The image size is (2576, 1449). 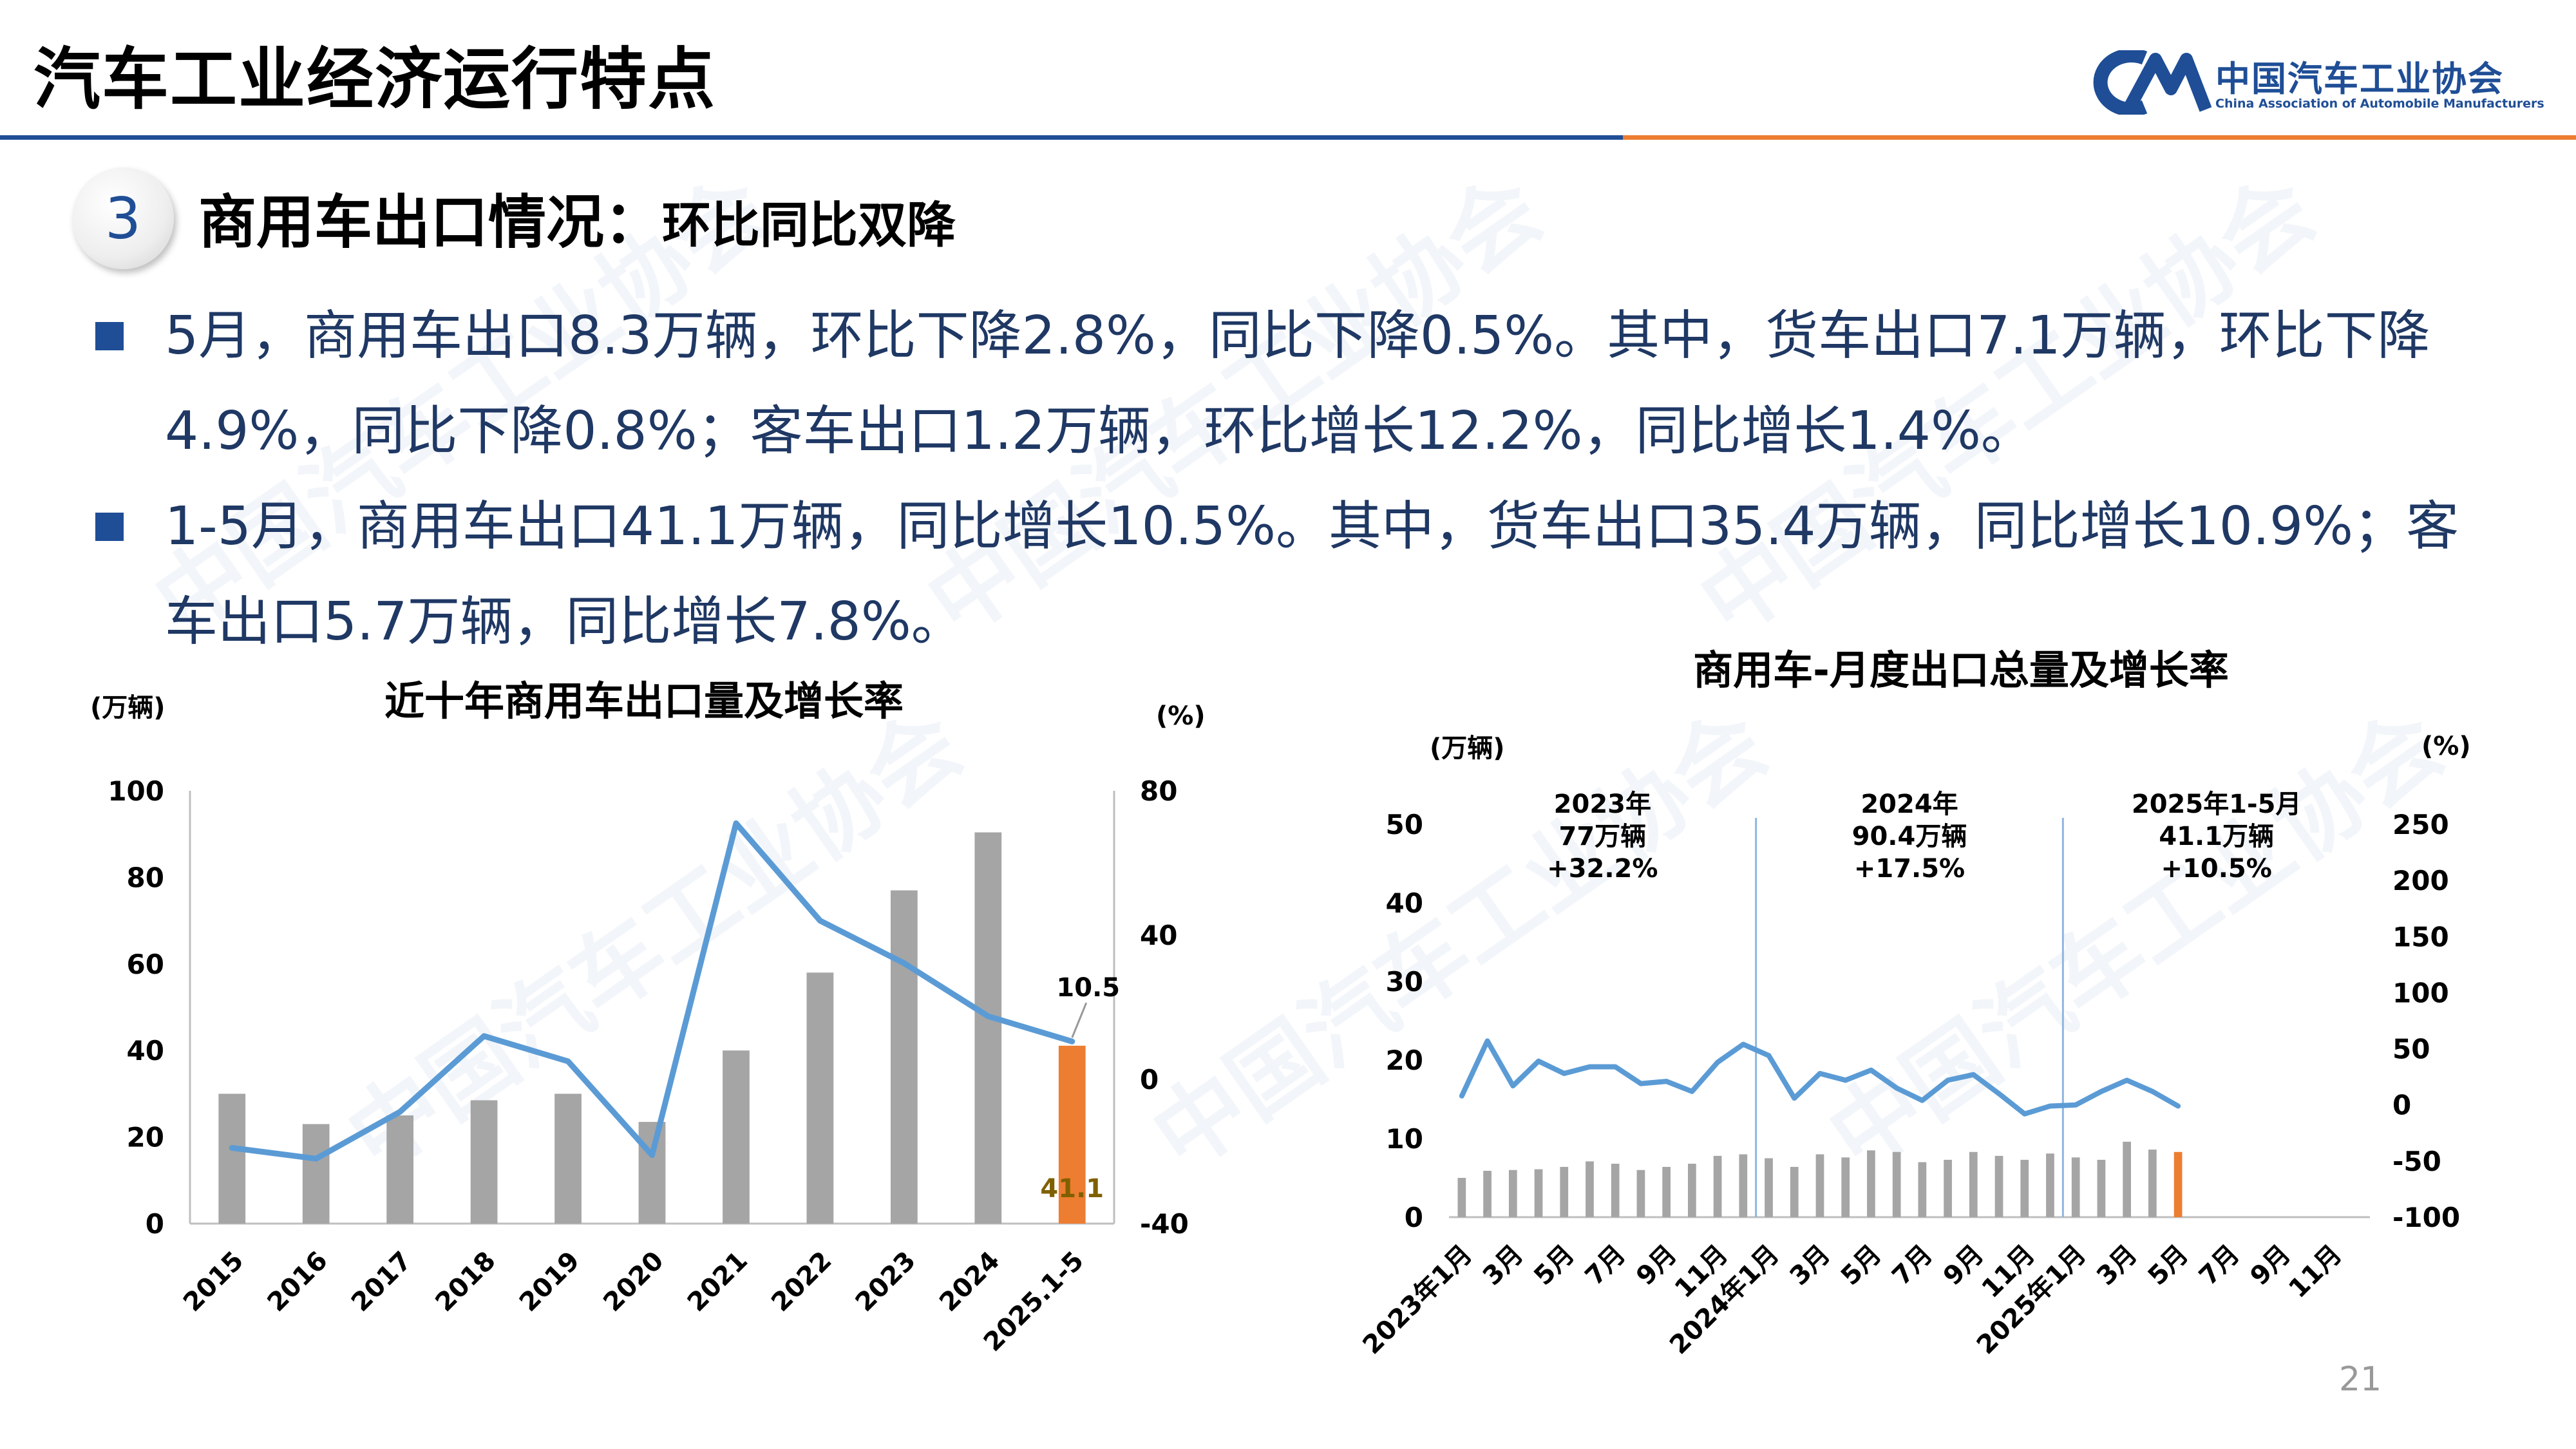 I want to click on x-tick-label: 2022, so click(x=802, y=1282).